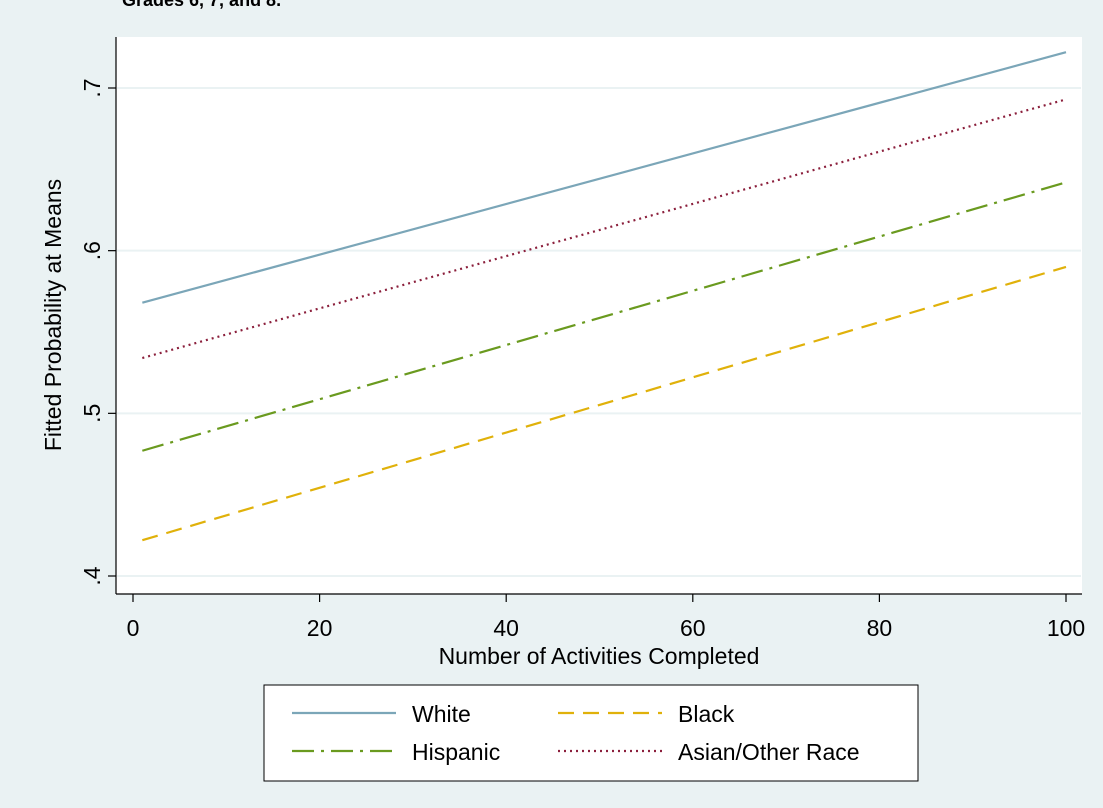  What do you see at coordinates (441, 714) in the screenshot?
I see `legend-label-white: White` at bounding box center [441, 714].